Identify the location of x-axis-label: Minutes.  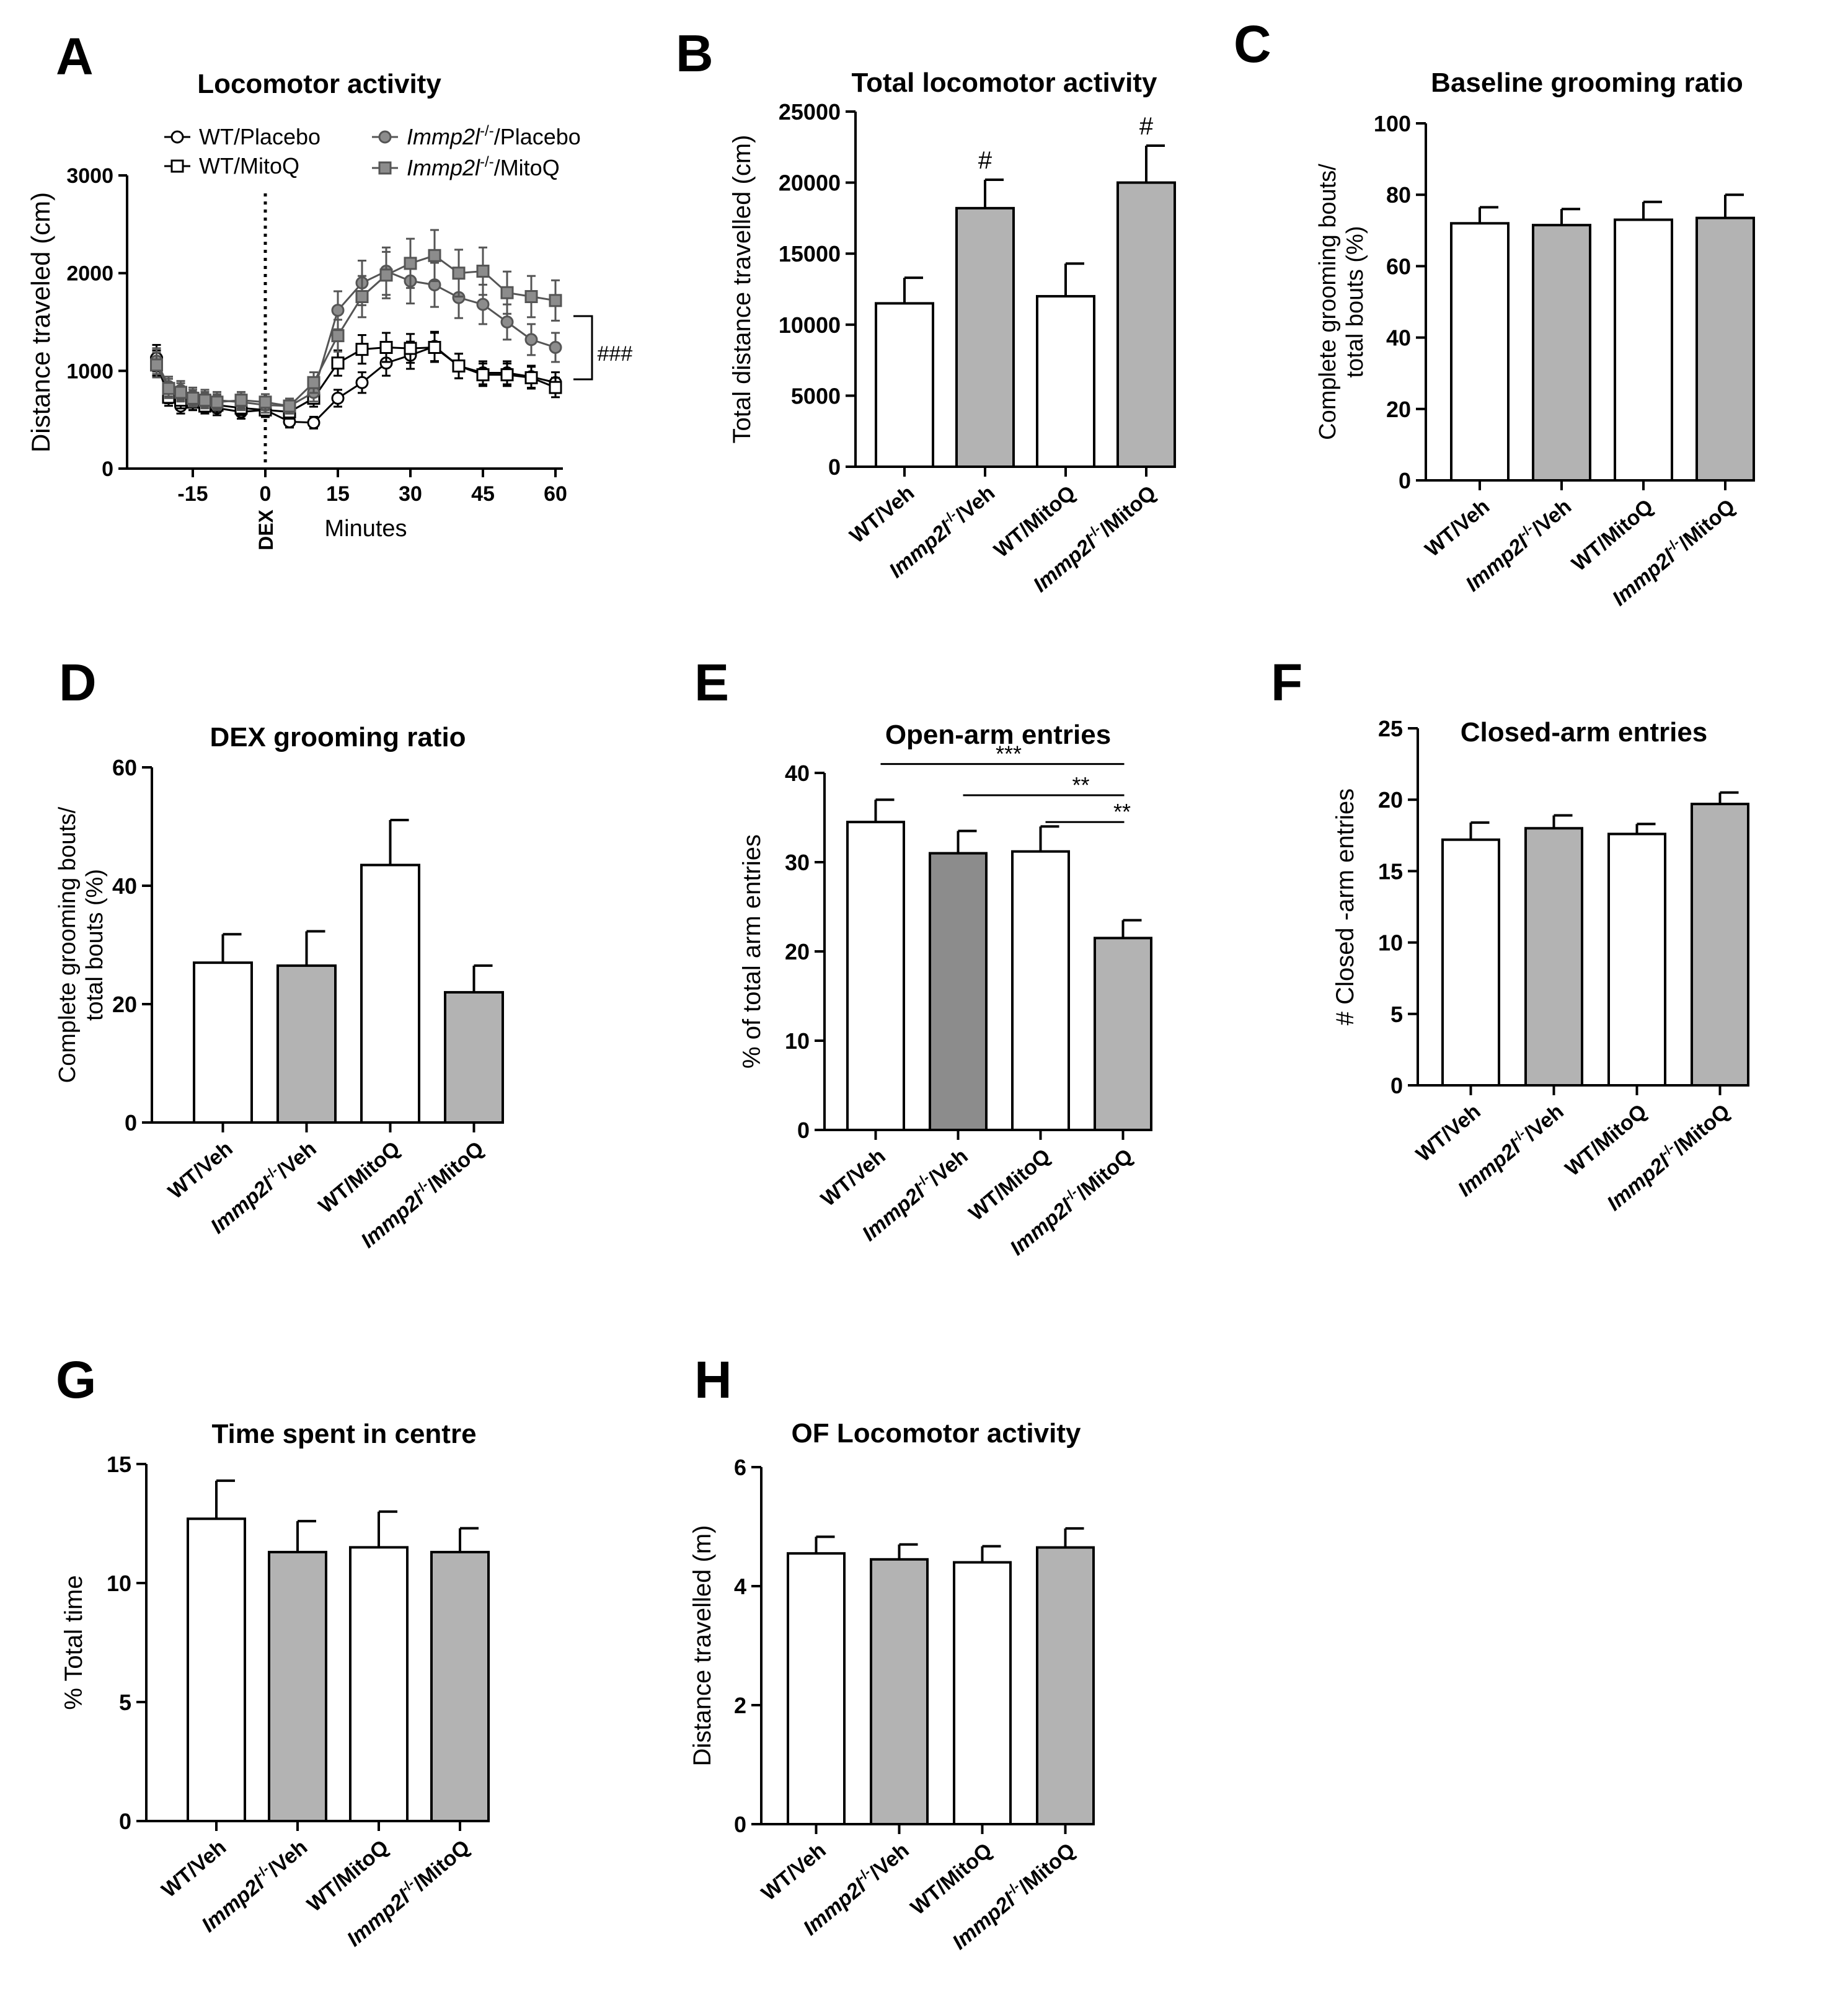
(365, 529).